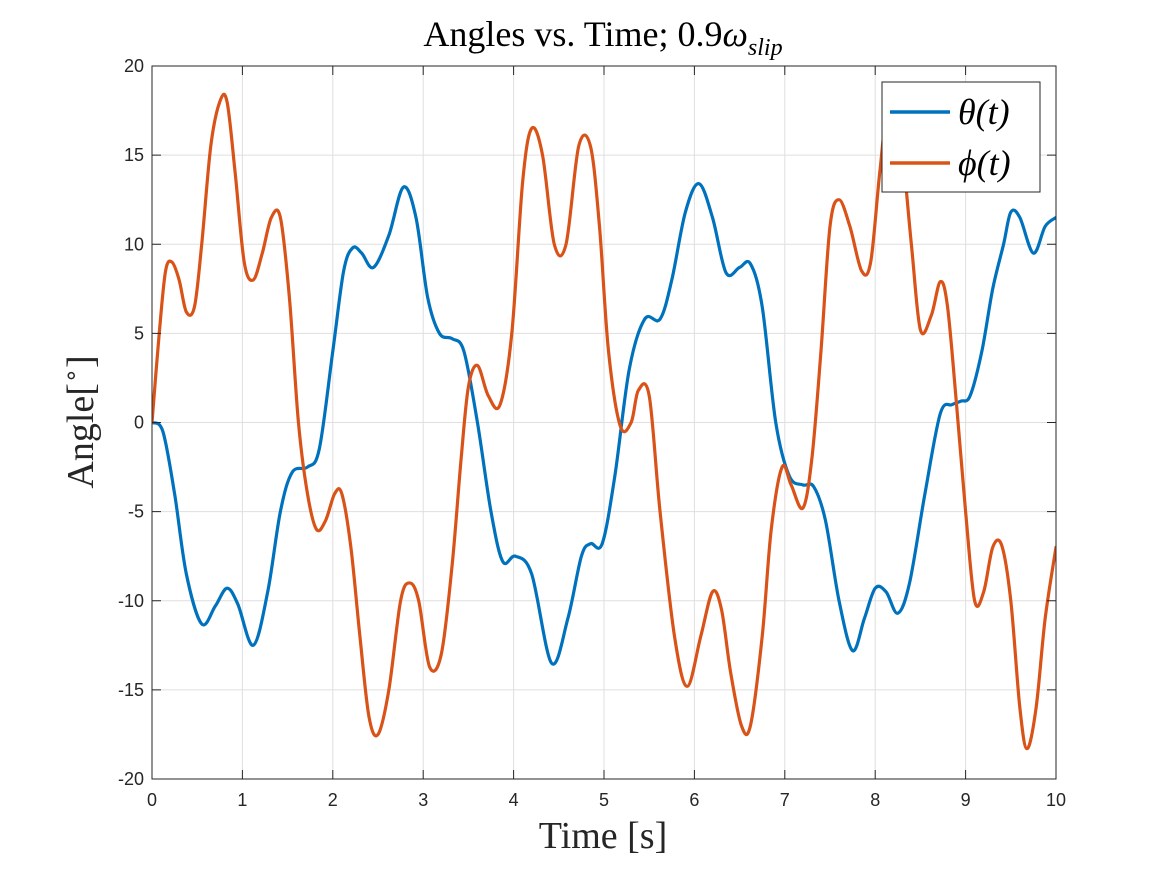 Image resolution: width=1167 pixels, height=875 pixels. Describe the element at coordinates (134, 244) in the screenshot. I see `y-tick-label: 10` at that location.